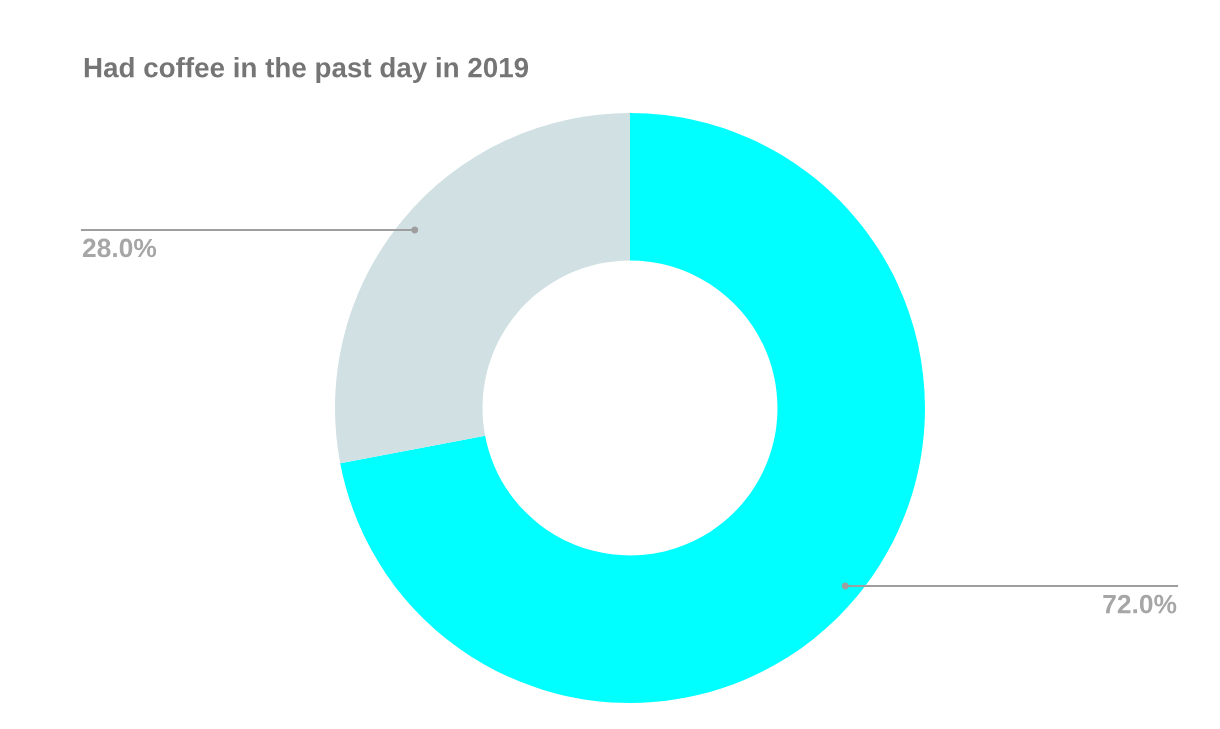  I want to click on chart-title: Had coffee in the past day in 2019, so click(306, 70).